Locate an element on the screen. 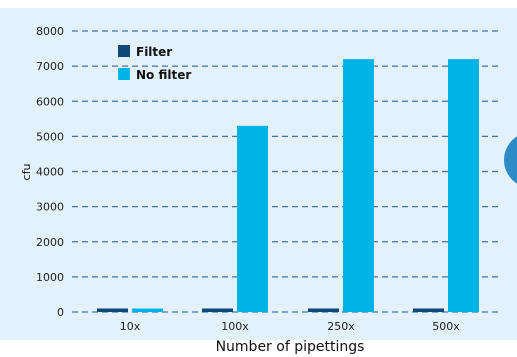 Image resolution: width=517 pixels, height=357 pixels. x-tick-label: 100x is located at coordinates (235, 326).